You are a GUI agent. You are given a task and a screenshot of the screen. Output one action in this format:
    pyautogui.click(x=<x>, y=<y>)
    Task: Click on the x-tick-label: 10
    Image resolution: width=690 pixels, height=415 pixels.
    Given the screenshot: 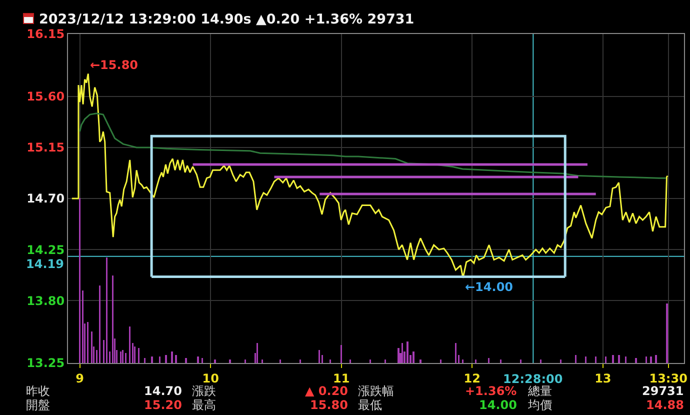 What is the action you would take?
    pyautogui.click(x=210, y=378)
    